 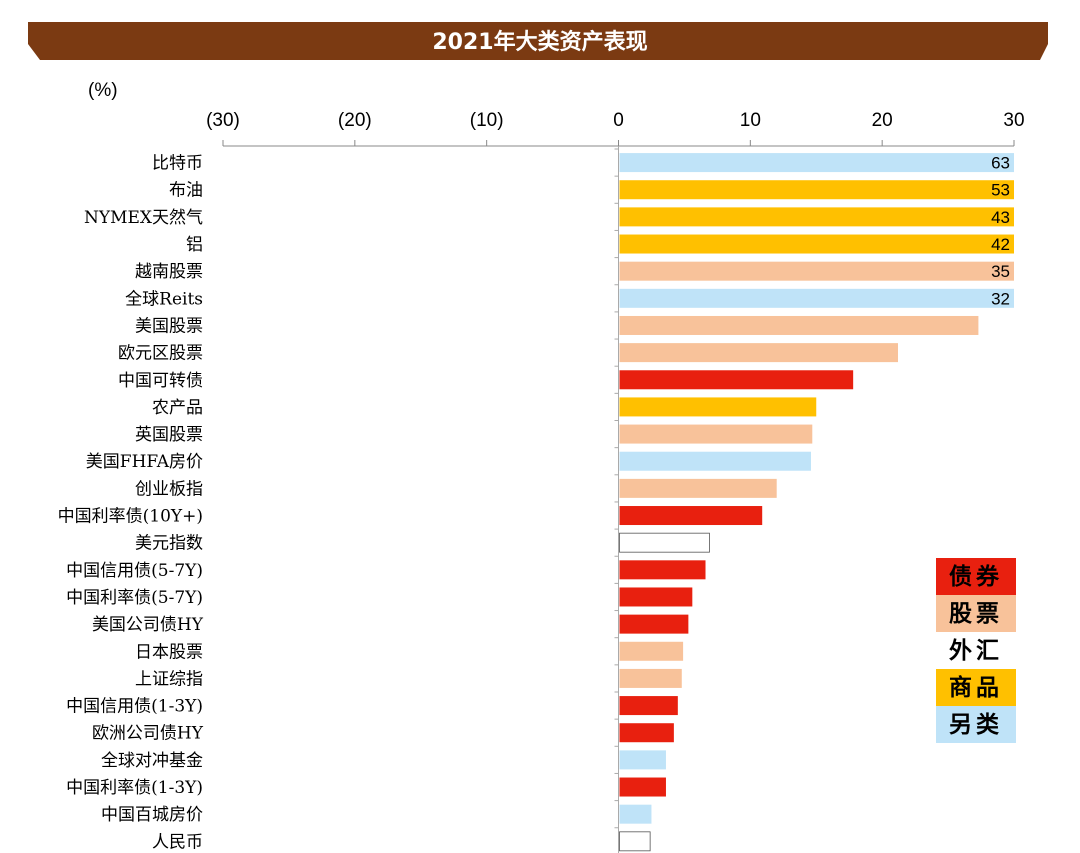 I want to click on category-label: 比特币, so click(x=177, y=164).